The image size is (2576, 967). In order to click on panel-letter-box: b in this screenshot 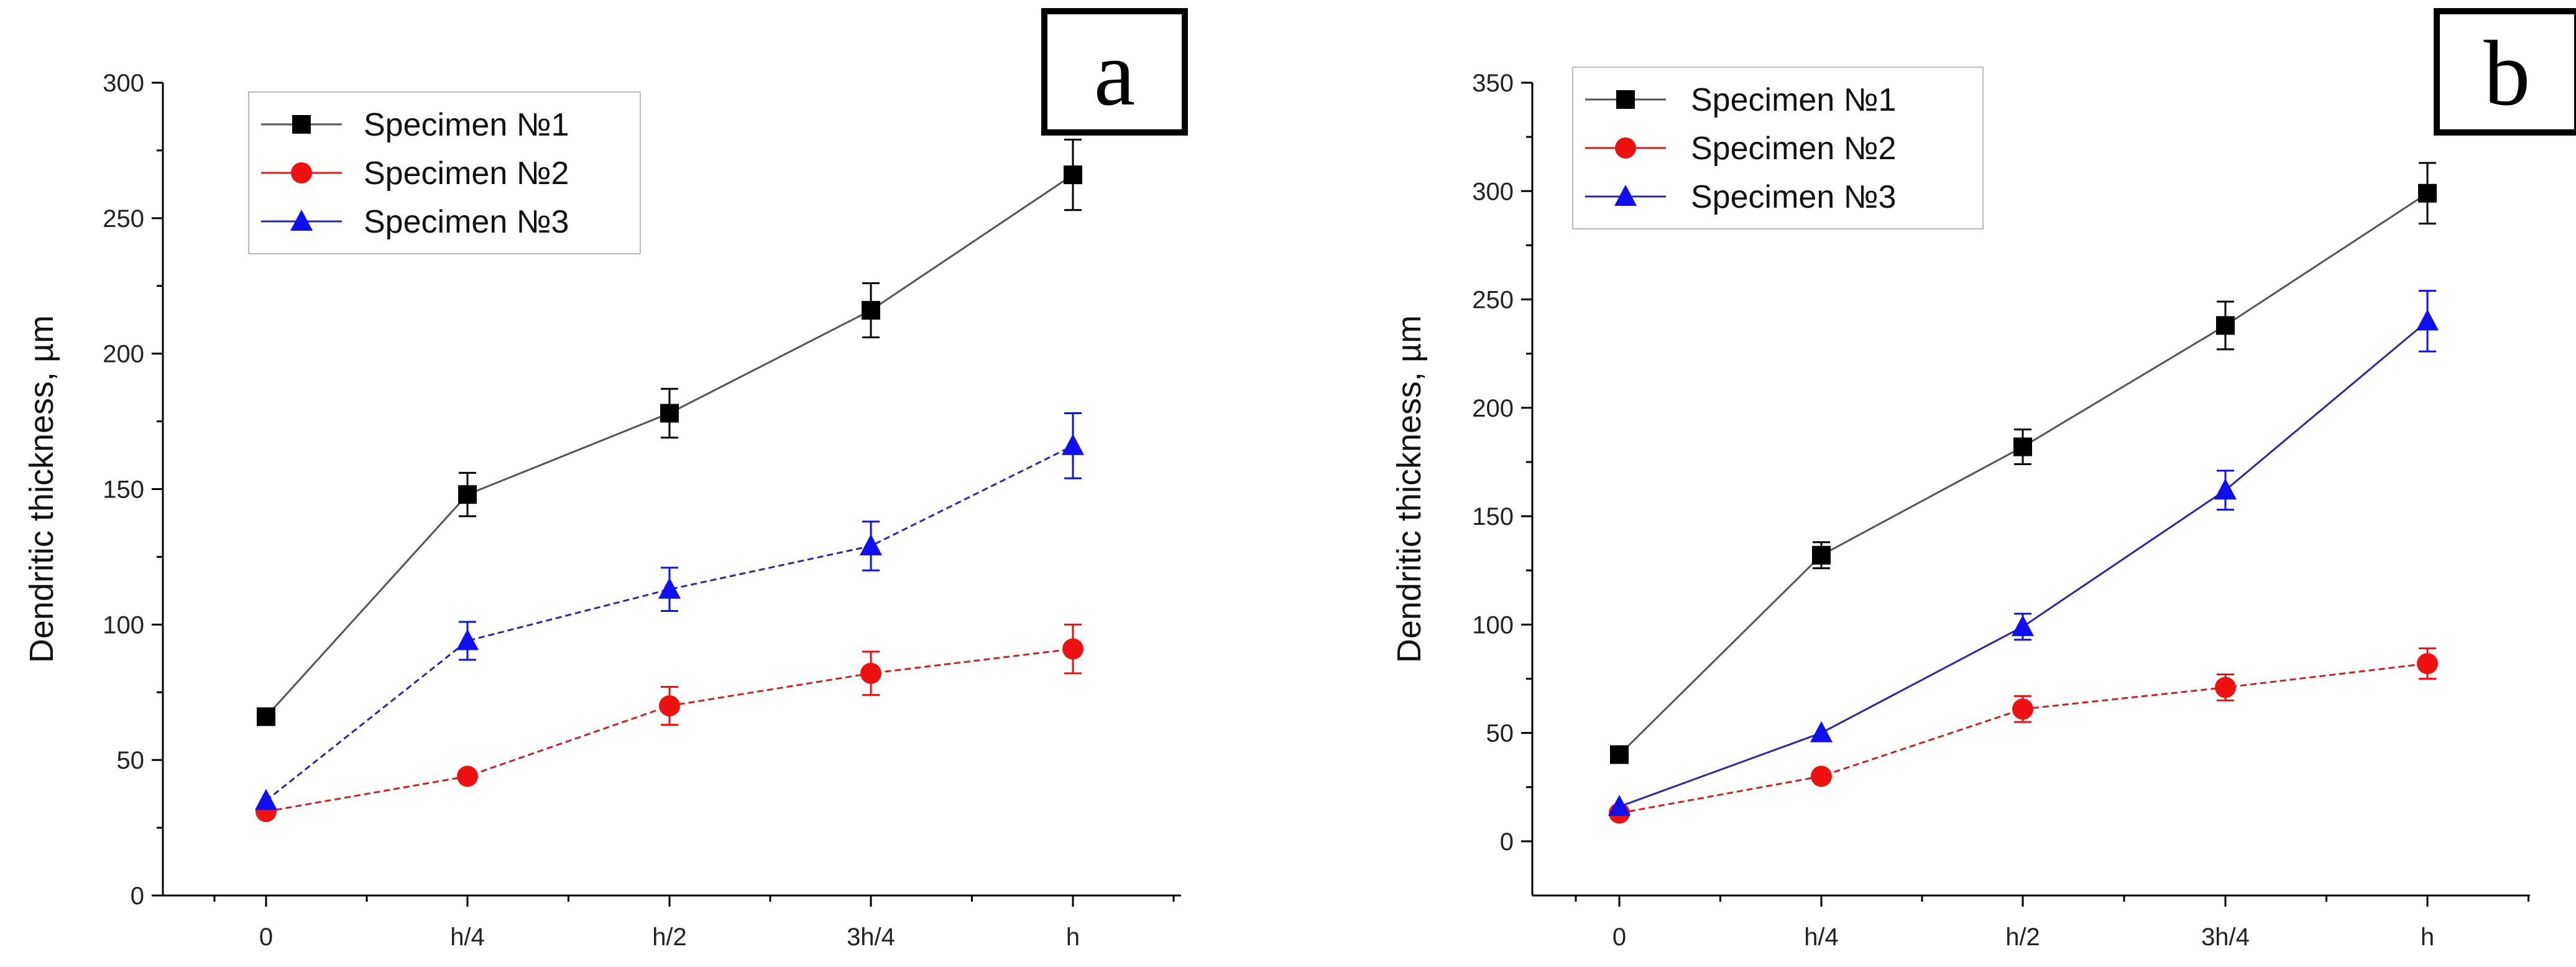, I will do `click(2505, 72)`.